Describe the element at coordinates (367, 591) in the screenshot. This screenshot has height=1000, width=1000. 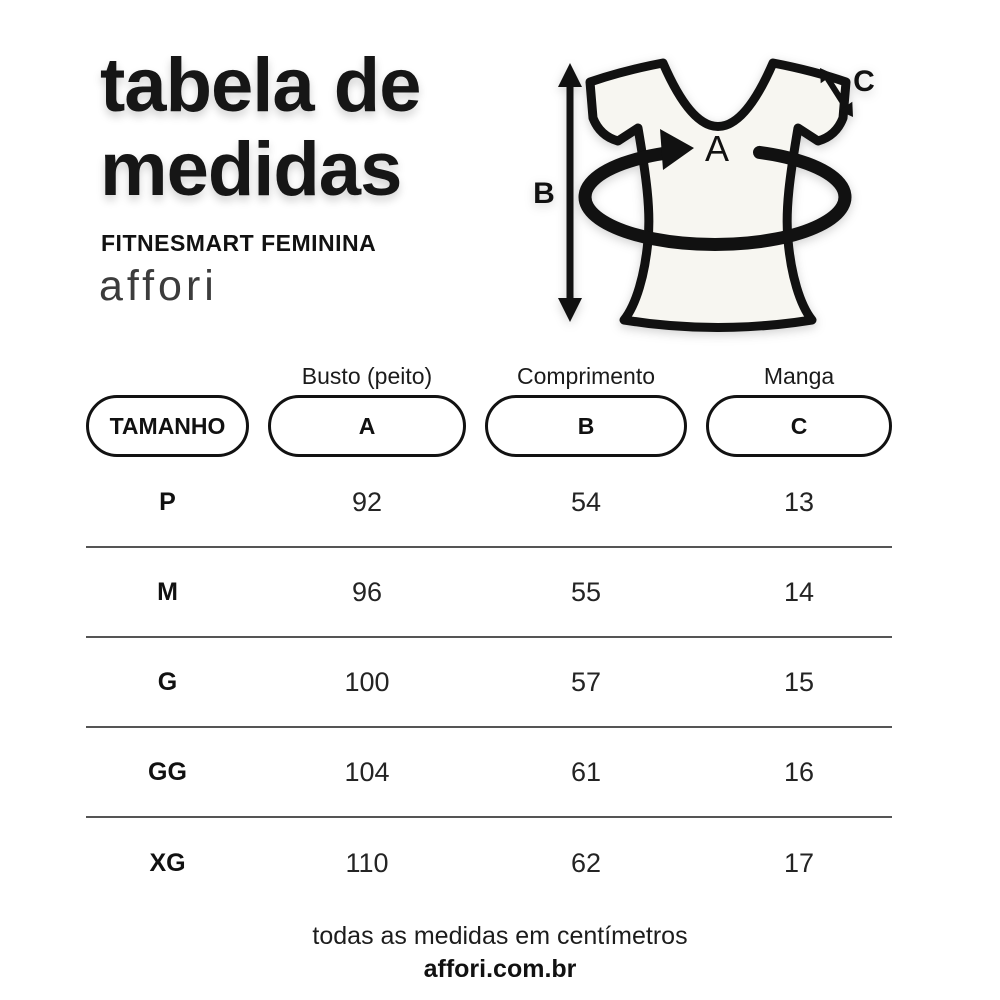
I see `bust-cell: 96` at that location.